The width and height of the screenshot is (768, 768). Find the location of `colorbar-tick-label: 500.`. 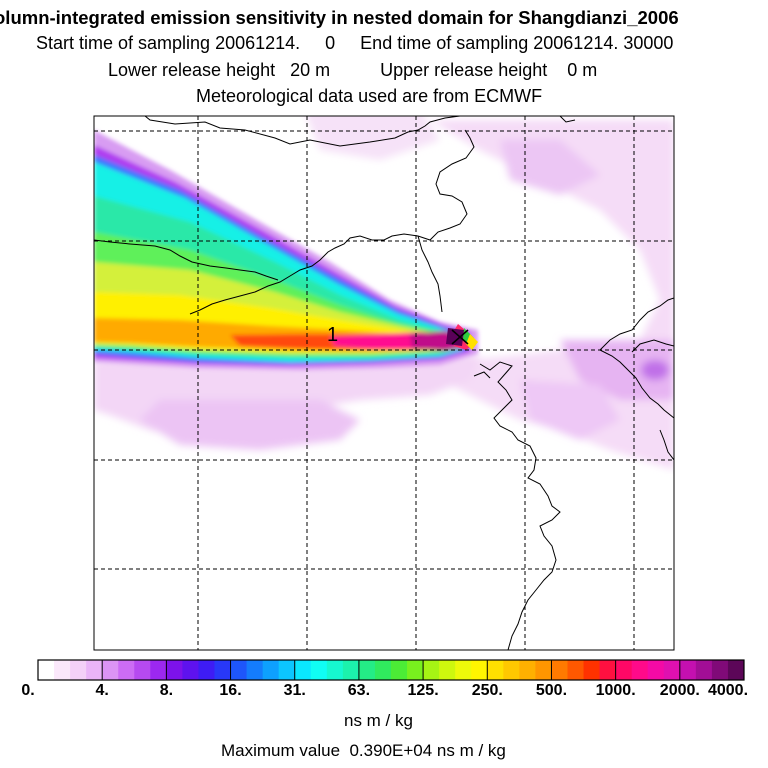

colorbar-tick-label: 500. is located at coordinates (551, 690).